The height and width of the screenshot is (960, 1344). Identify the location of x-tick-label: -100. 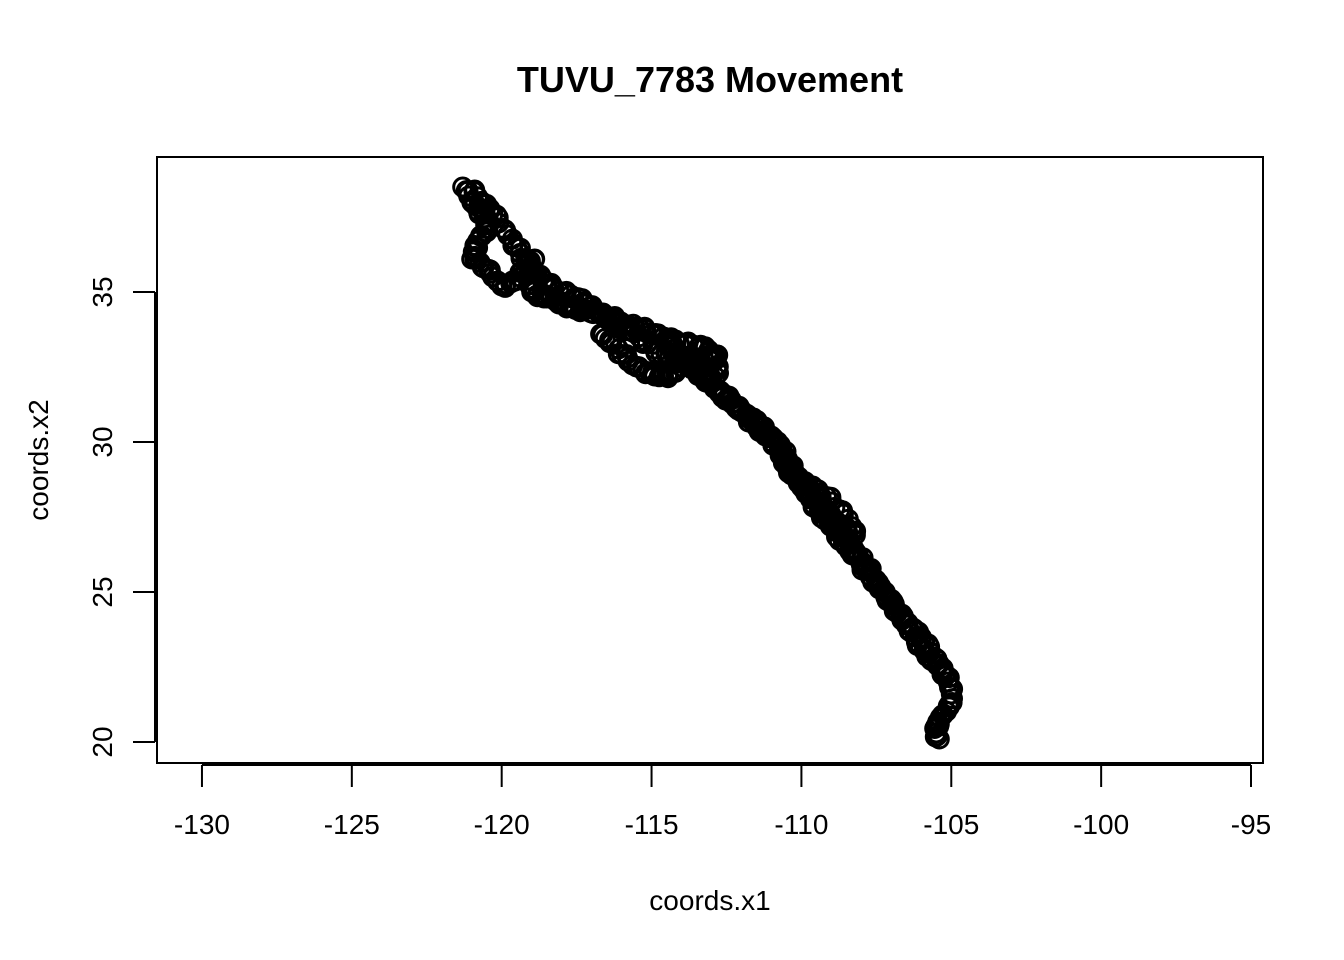
(1101, 824).